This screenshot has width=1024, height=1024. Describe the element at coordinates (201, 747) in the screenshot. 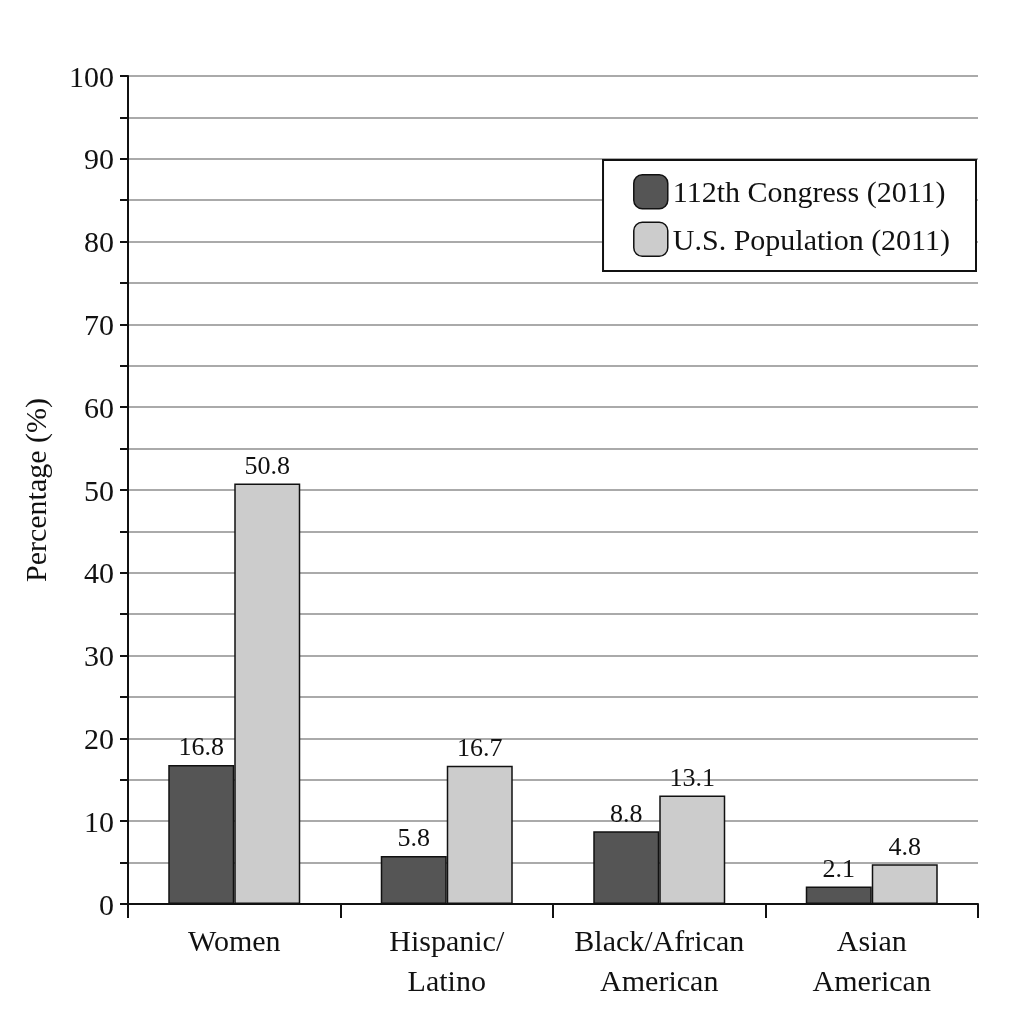

I see `data-label: 16.8` at that location.